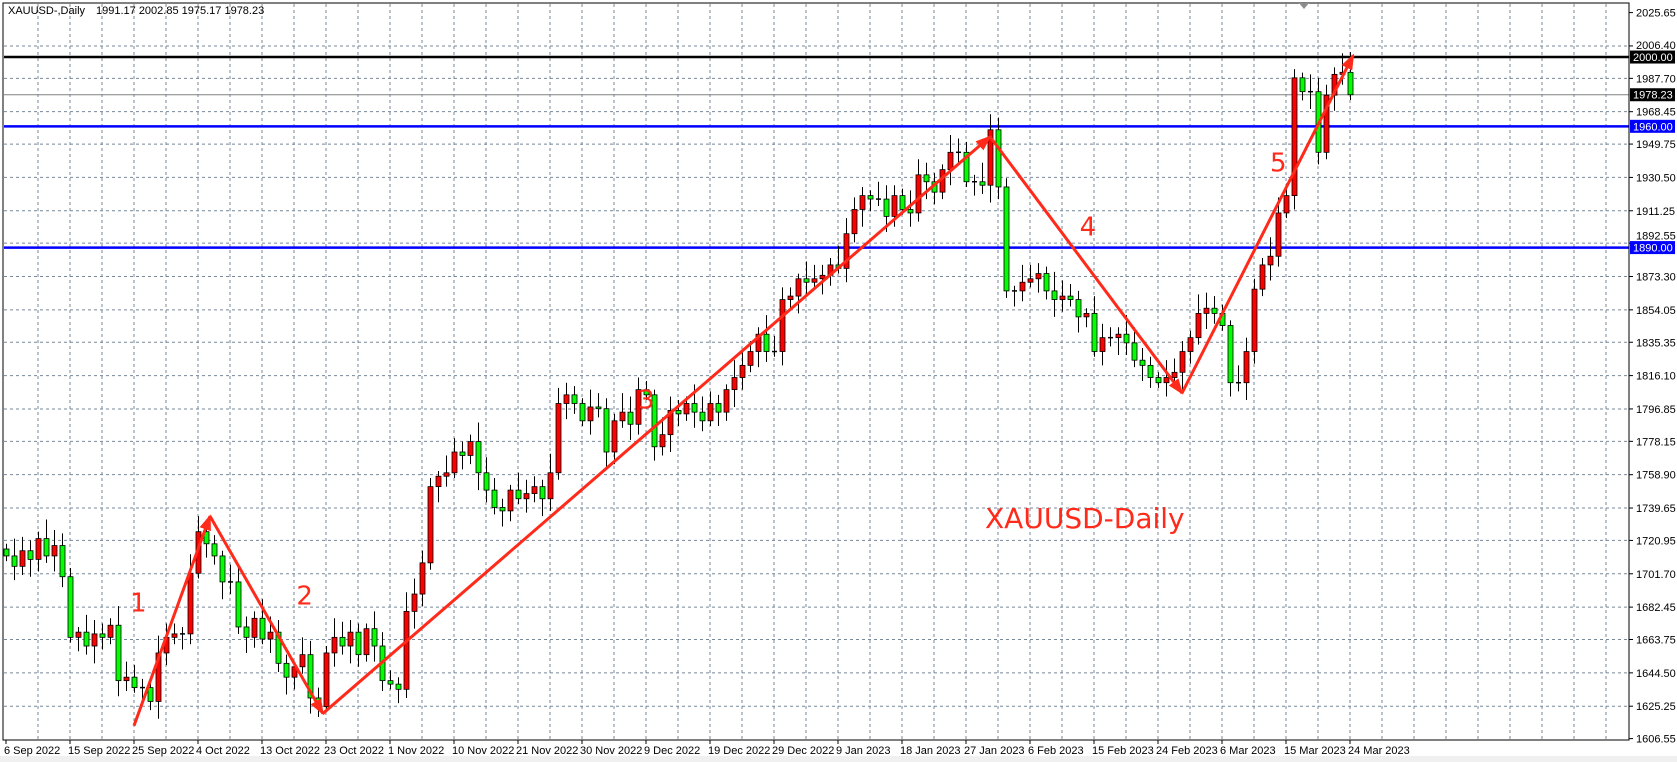  Describe the element at coordinates (672, 751) in the screenshot. I see `x-tick-label: 9 Dec 2022` at that location.